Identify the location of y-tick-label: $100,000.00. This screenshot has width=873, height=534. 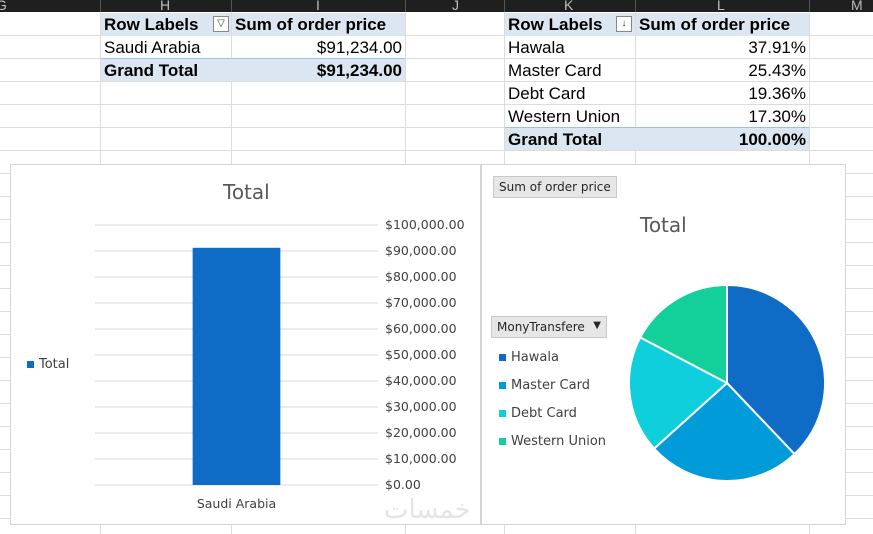
(425, 224).